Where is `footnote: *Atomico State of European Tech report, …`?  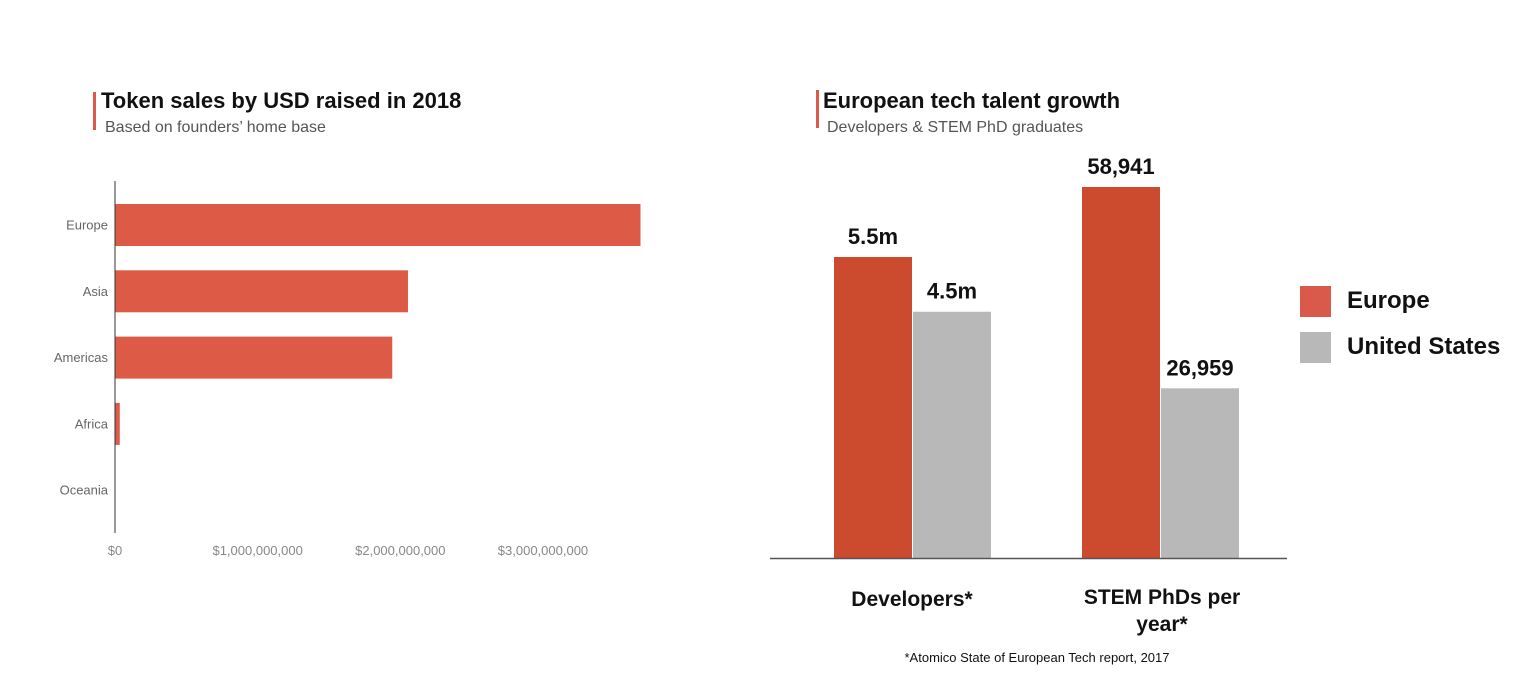
footnote: *Atomico State of European Tech report, … is located at coordinates (1037, 657).